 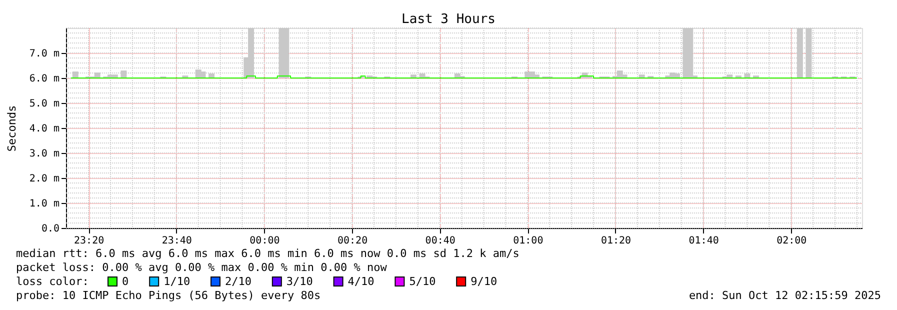 I want to click on y-tick-label: 3.0 m, so click(x=44, y=154).